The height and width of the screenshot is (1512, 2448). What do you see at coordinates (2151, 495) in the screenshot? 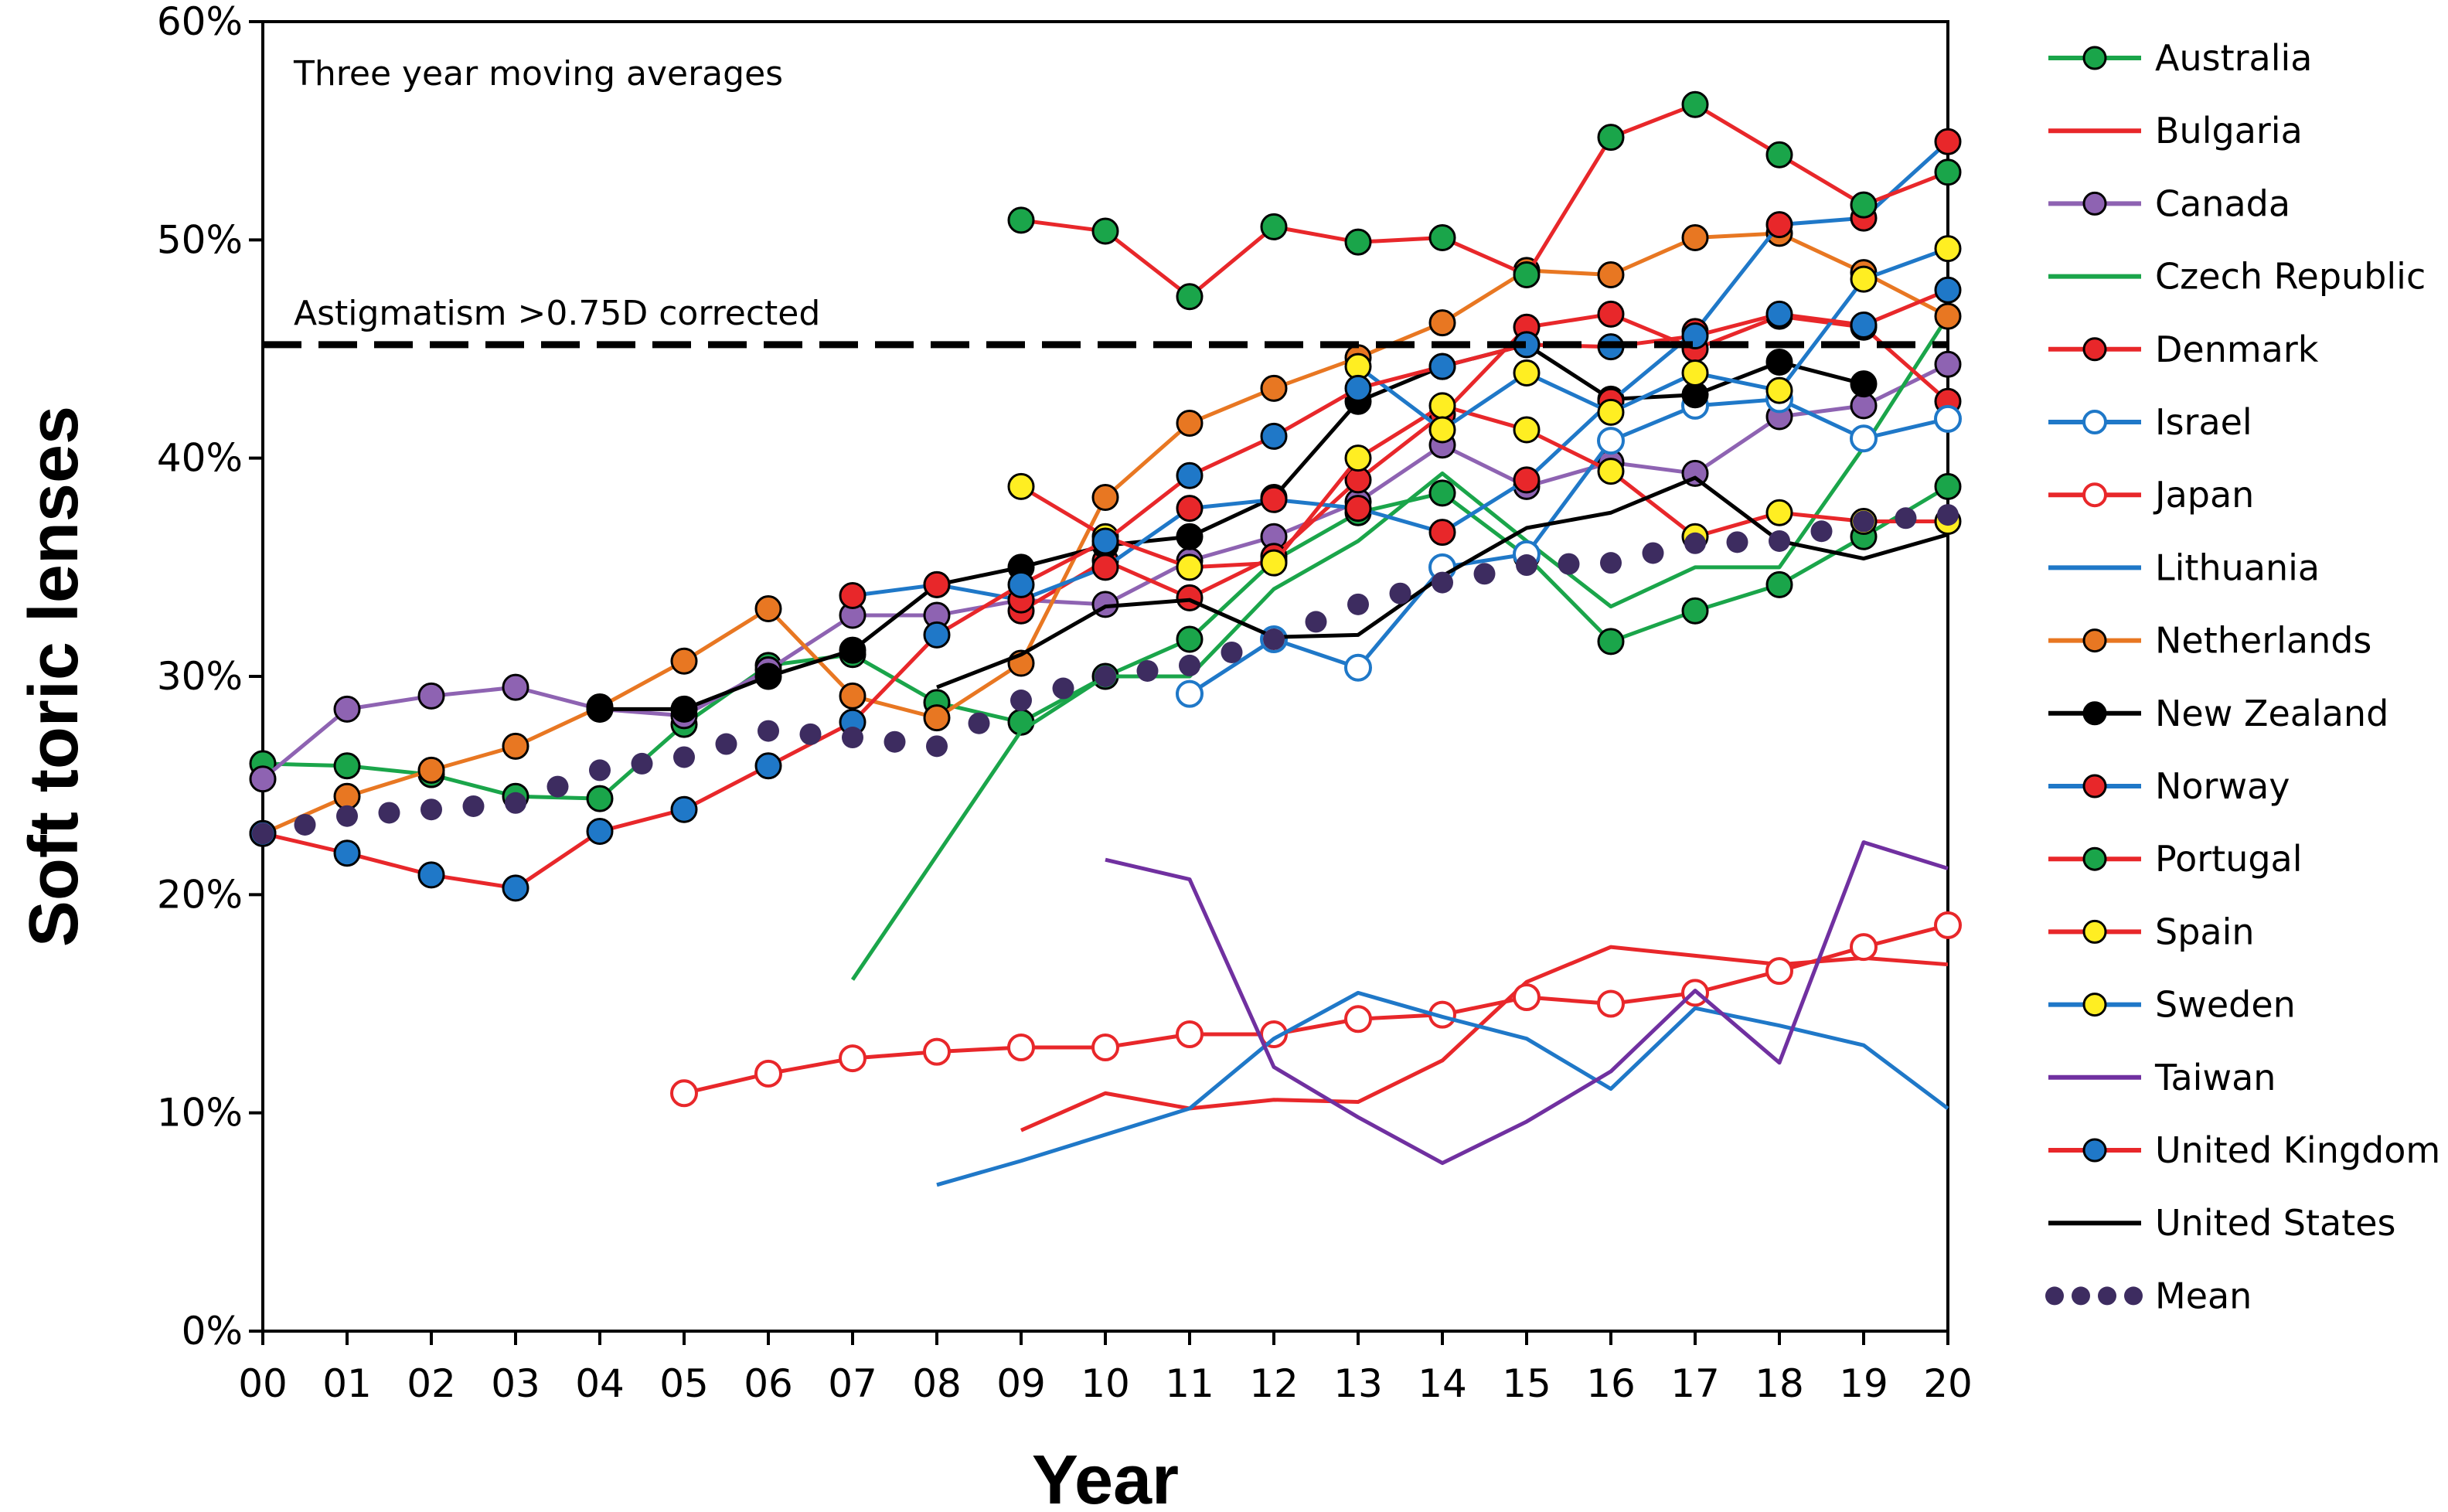
I see `legend-item-japan: Japan` at bounding box center [2151, 495].